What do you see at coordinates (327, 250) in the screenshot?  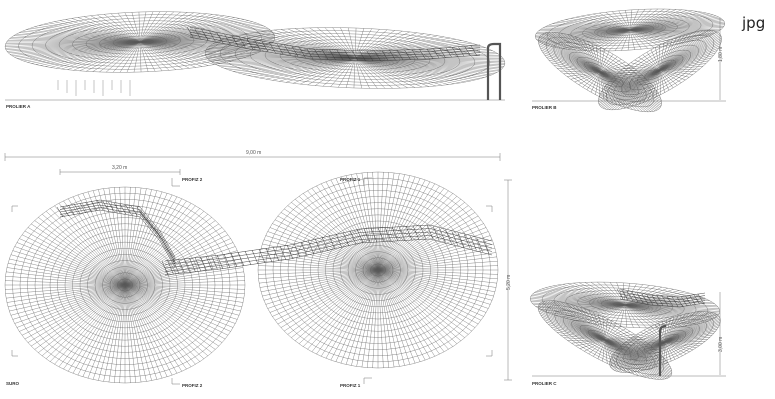 I see `plan-ribbon` at bounding box center [327, 250].